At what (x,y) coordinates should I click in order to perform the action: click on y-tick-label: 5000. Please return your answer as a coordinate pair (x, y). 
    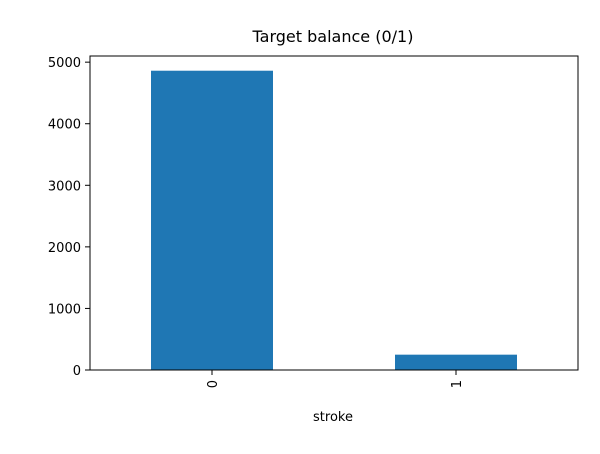
    Looking at the image, I should click on (64, 63).